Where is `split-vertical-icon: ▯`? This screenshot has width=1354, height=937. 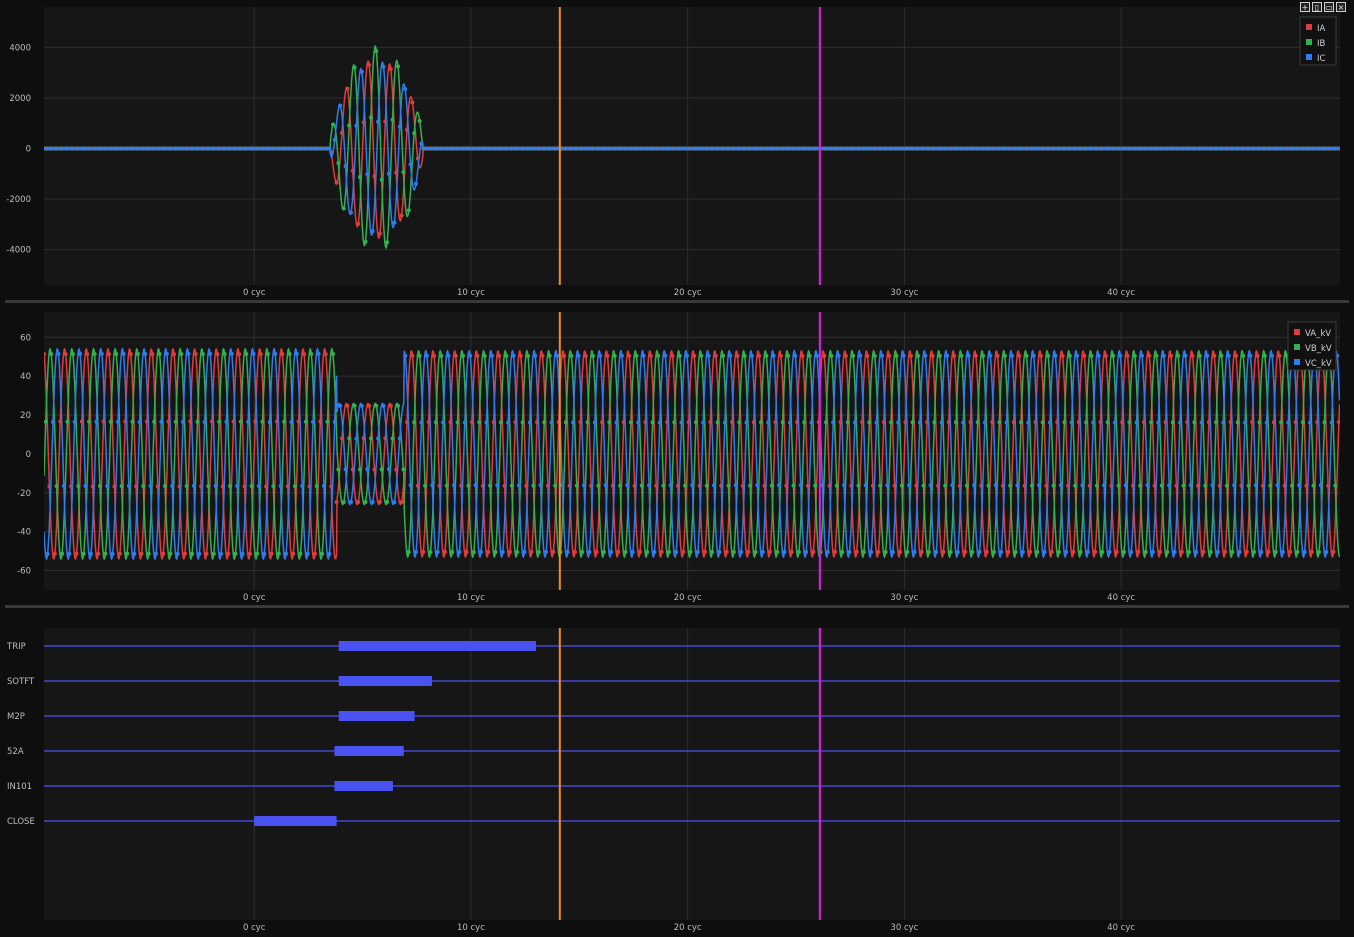 split-vertical-icon: ▯ is located at coordinates (1317, 7).